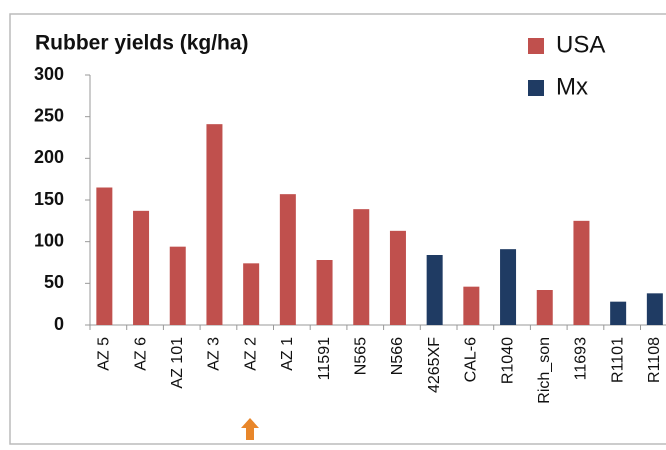  I want to click on x-tick-label: CAL-6, so click(471, 359).